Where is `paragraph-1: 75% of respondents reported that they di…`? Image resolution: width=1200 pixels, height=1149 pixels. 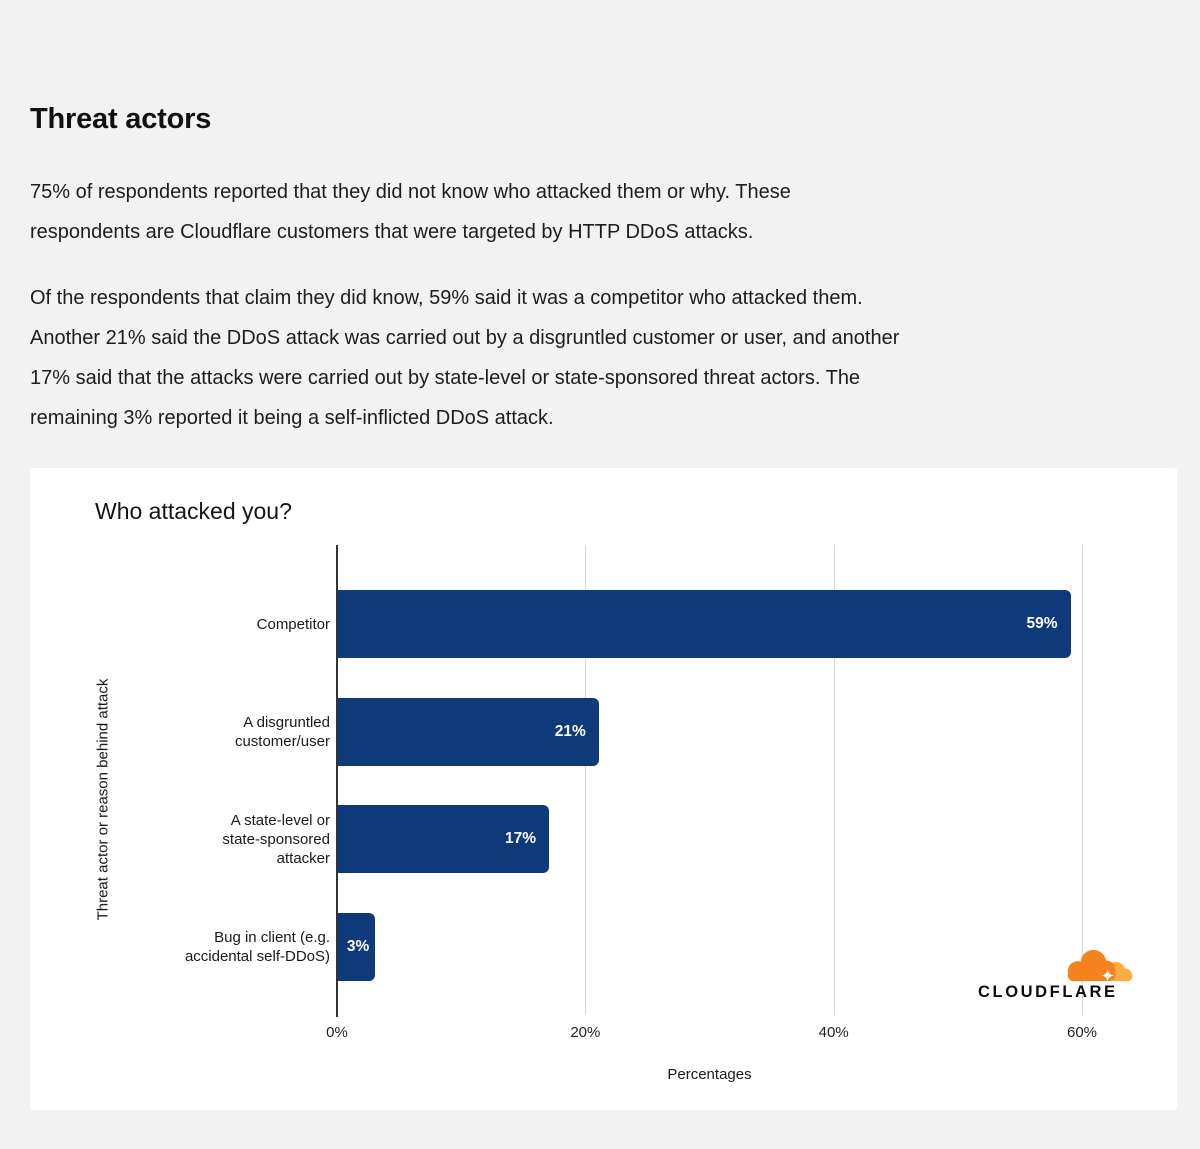 paragraph-1: 75% of respondents reported that they di… is located at coordinates (410, 212).